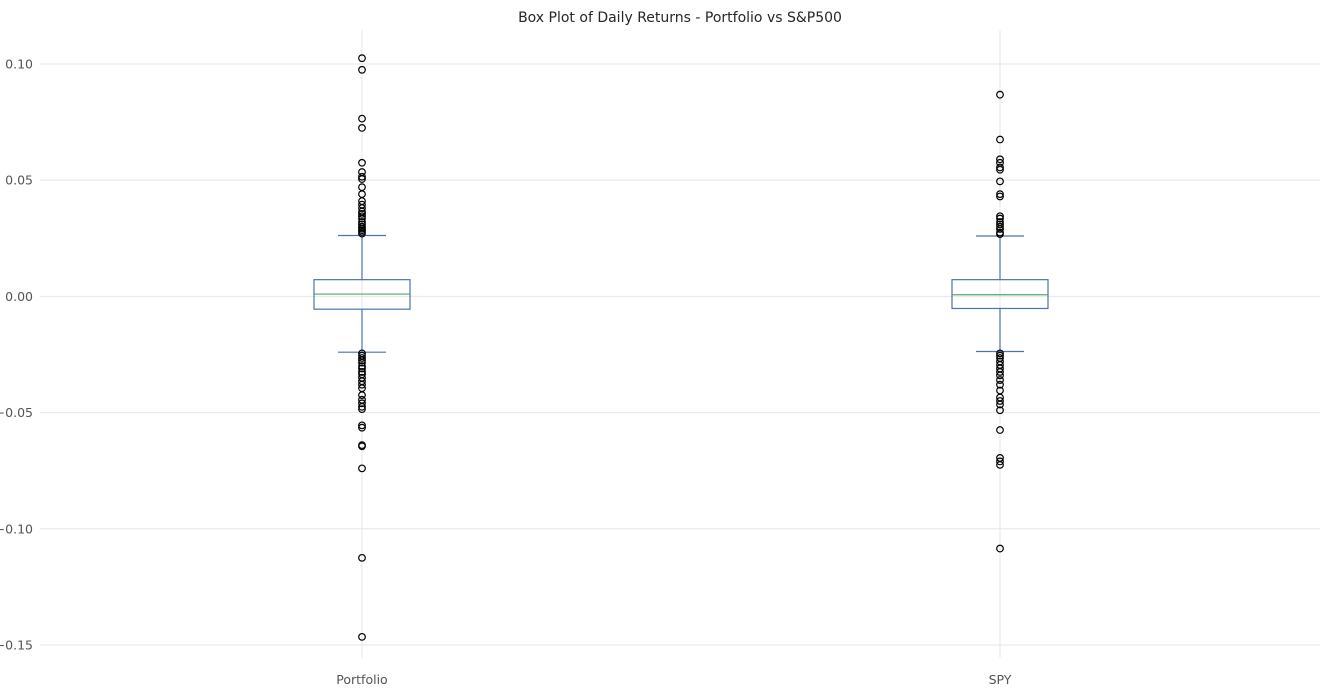 This screenshot has width=1334, height=696. Describe the element at coordinates (16, 355) in the screenshot. I see `y-axis-tick-labels: 0.10 0.05 0.00 −0.05 −0.10 −0.15` at that location.